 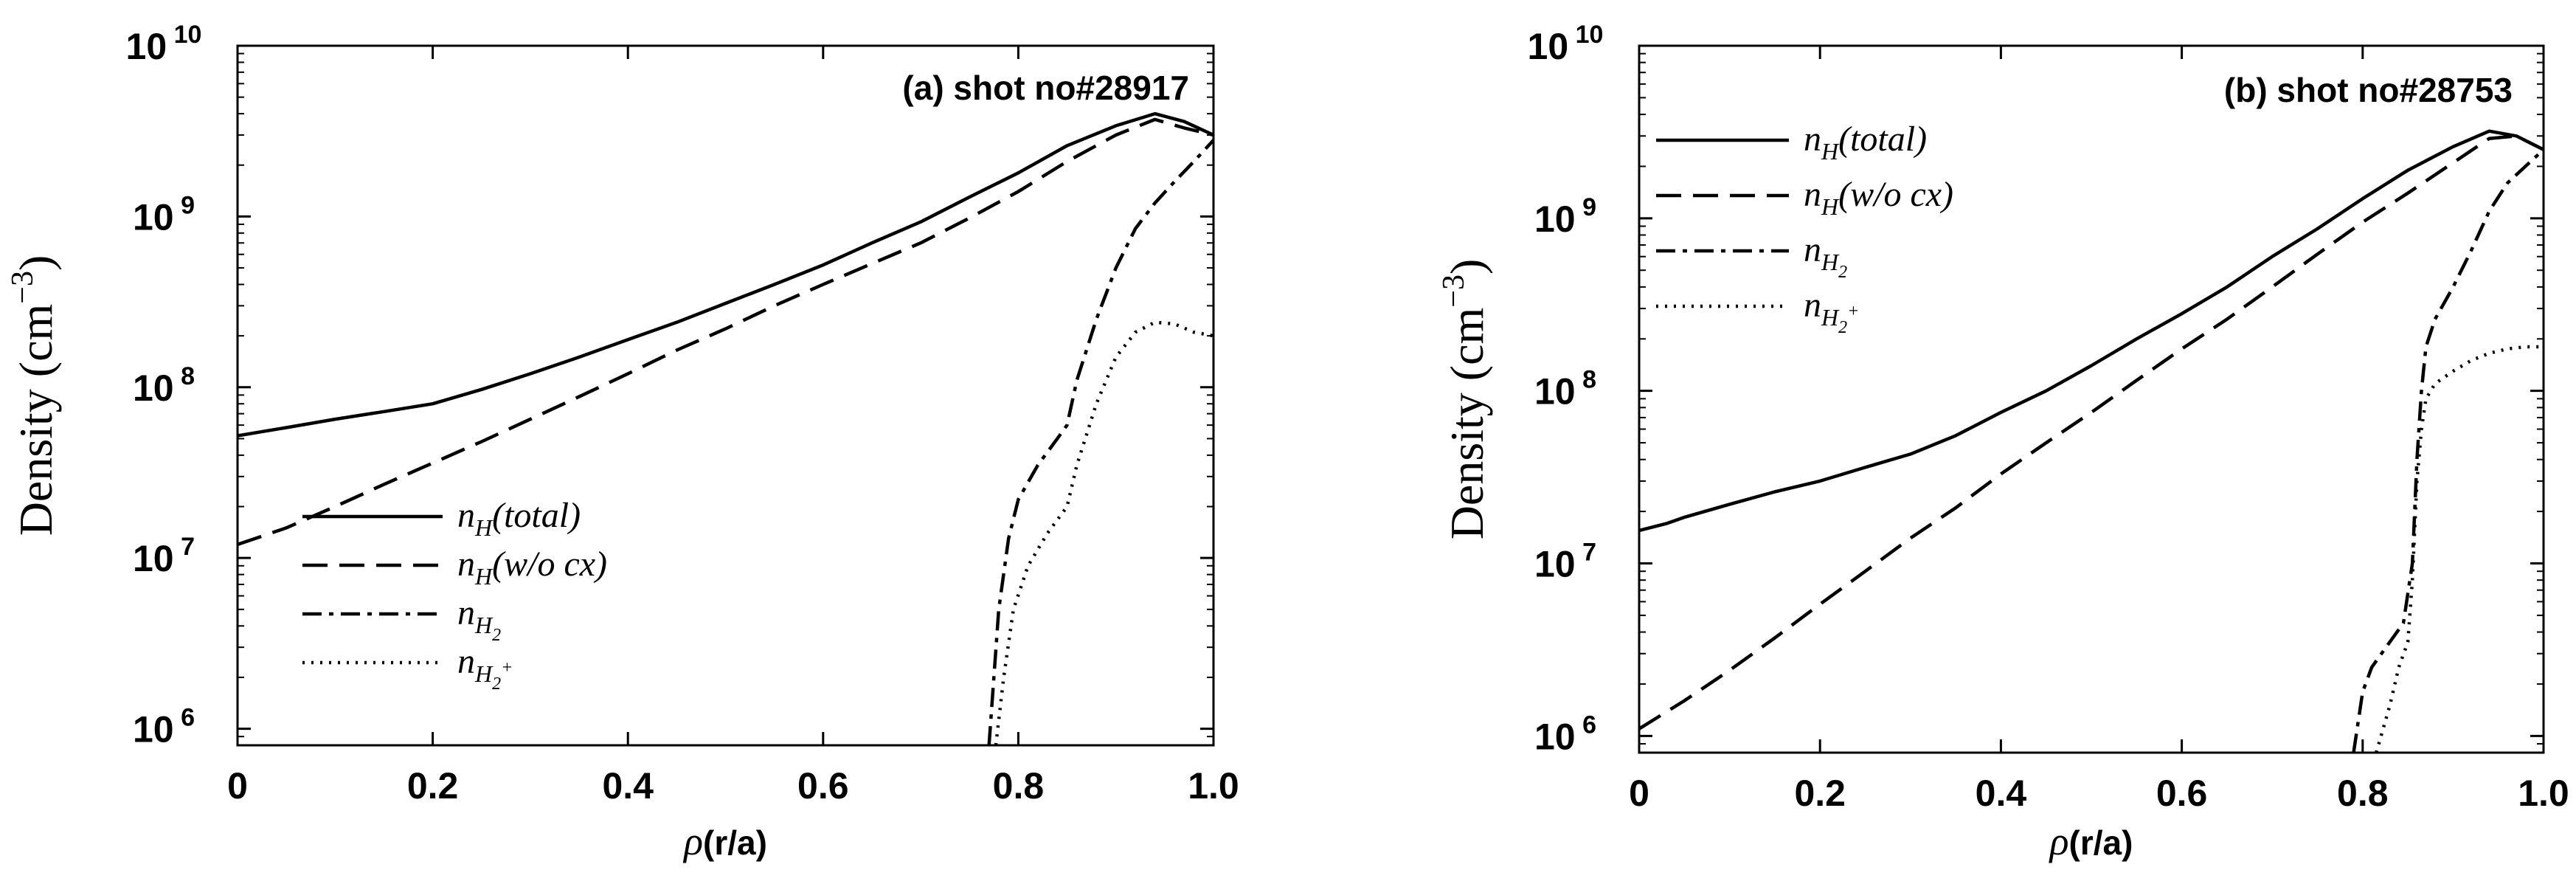 What do you see at coordinates (2369, 90) in the screenshot?
I see `panel-title: (b) shot no#28753` at bounding box center [2369, 90].